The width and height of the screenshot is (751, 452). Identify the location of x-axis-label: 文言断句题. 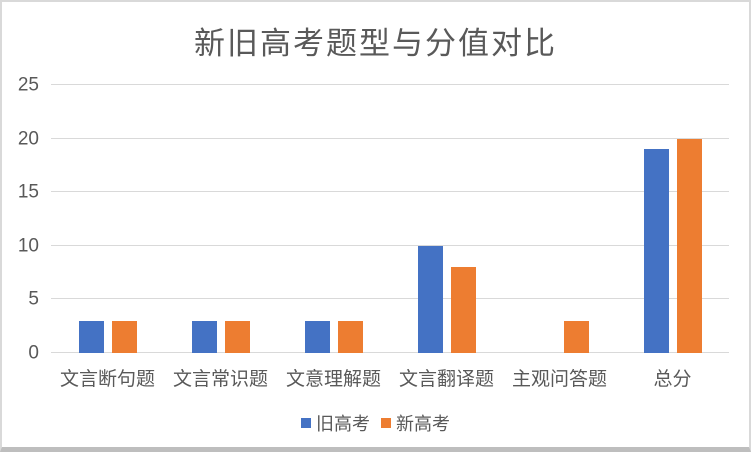
(107, 379).